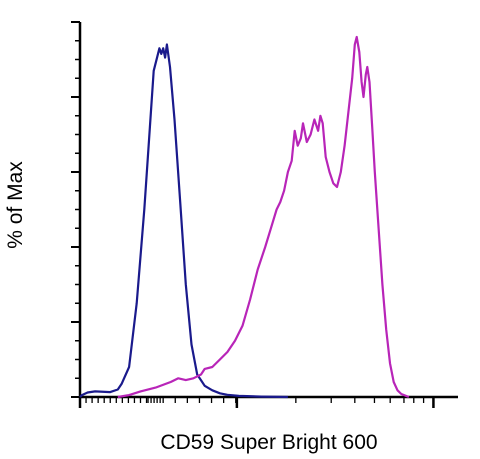 The height and width of the screenshot is (459, 480). What do you see at coordinates (15, 205) in the screenshot?
I see `y-axis-label: % of Max` at bounding box center [15, 205].